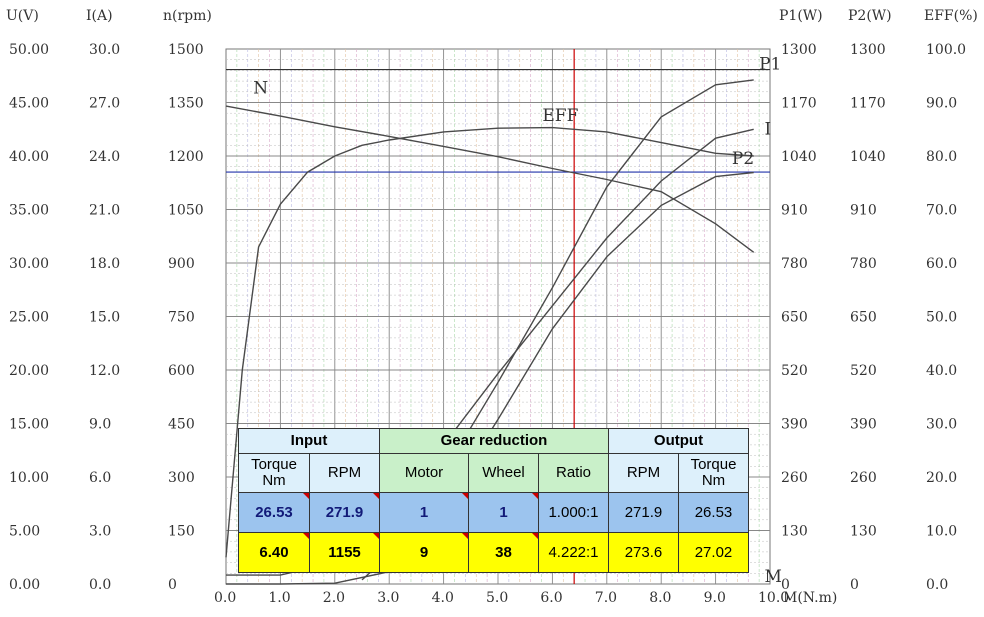 This screenshot has height=617, width=984. What do you see at coordinates (551, 598) in the screenshot?
I see `x-axis-tick: 6.0` at bounding box center [551, 598].